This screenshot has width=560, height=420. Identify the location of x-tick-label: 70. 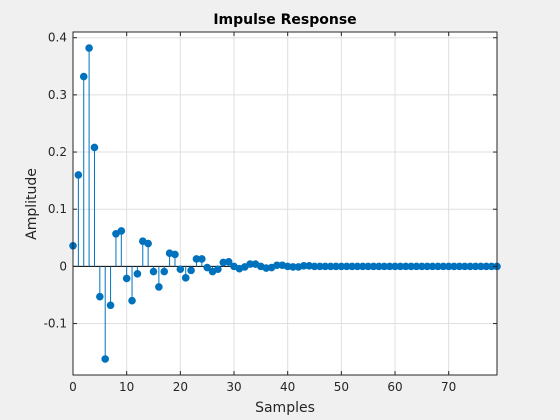
(448, 387).